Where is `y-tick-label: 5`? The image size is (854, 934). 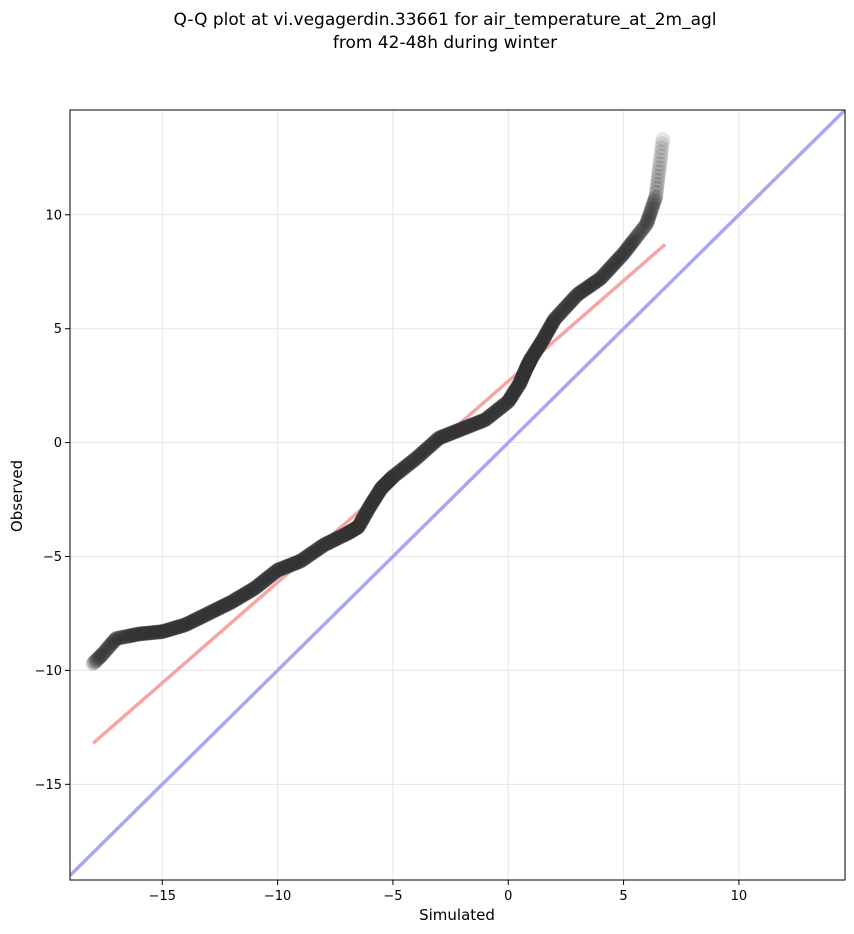 y-tick-label: 5 is located at coordinates (58, 329).